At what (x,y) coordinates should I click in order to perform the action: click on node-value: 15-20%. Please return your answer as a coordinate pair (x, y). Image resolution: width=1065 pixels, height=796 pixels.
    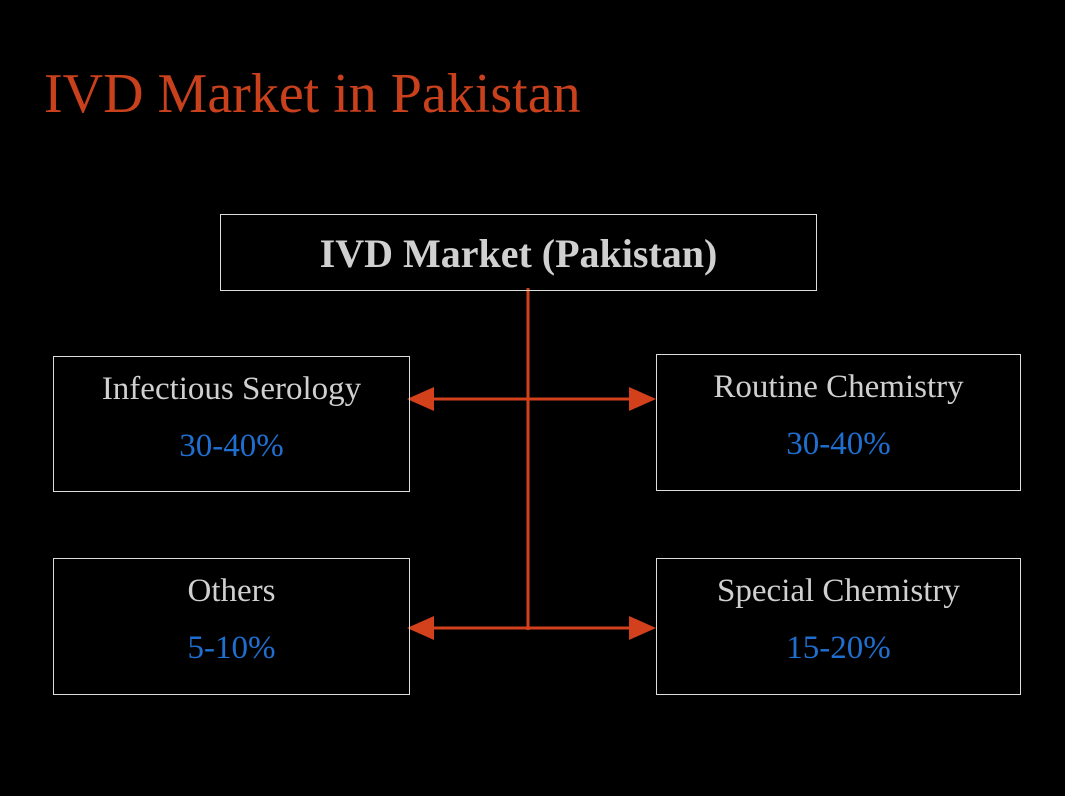
    Looking at the image, I should click on (838, 648).